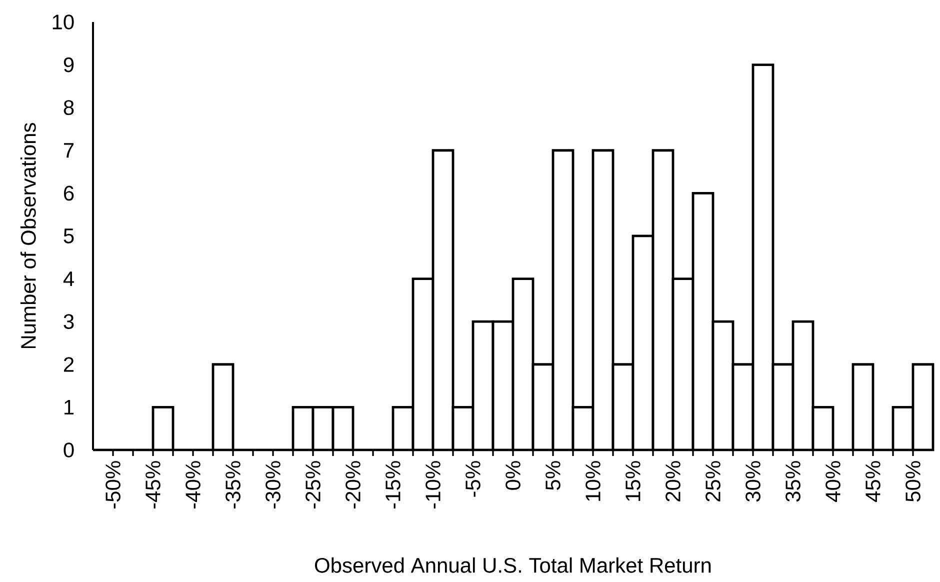 Image resolution: width=940 pixels, height=582 pixels. Describe the element at coordinates (793, 481) in the screenshot. I see `x-tick-label: 35%` at that location.